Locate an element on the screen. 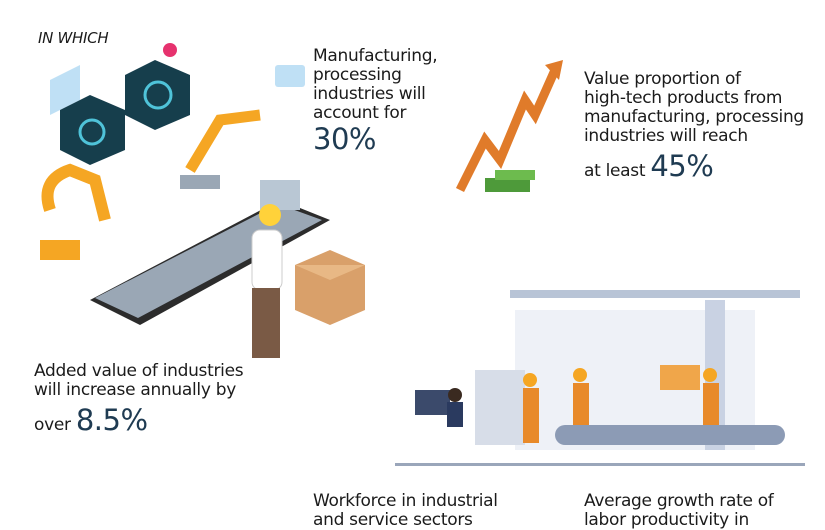 This screenshot has width=825, height=530. growth-arrow-illustration is located at coordinates (509, 126).